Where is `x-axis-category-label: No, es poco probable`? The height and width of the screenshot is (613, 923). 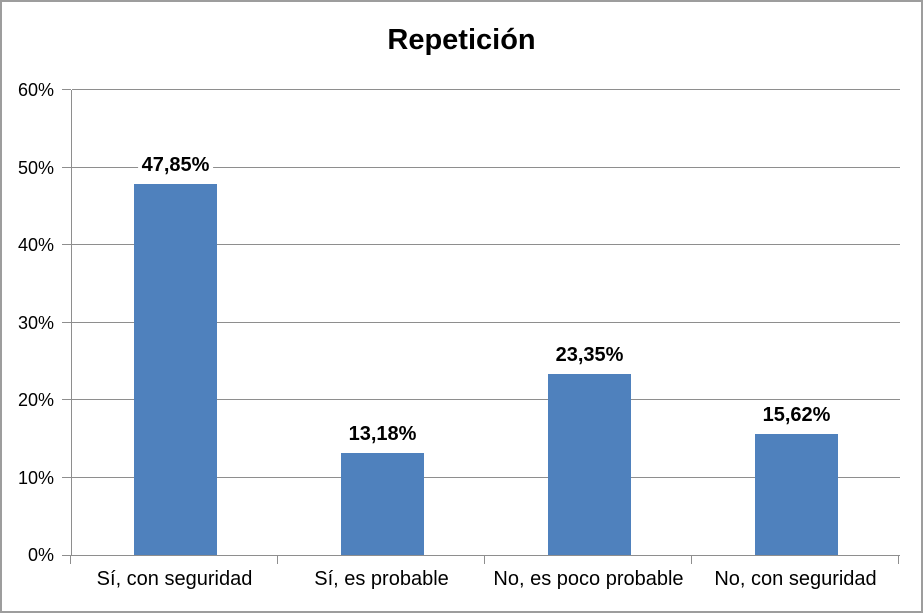 x-axis-category-label: No, es poco probable is located at coordinates (588, 579).